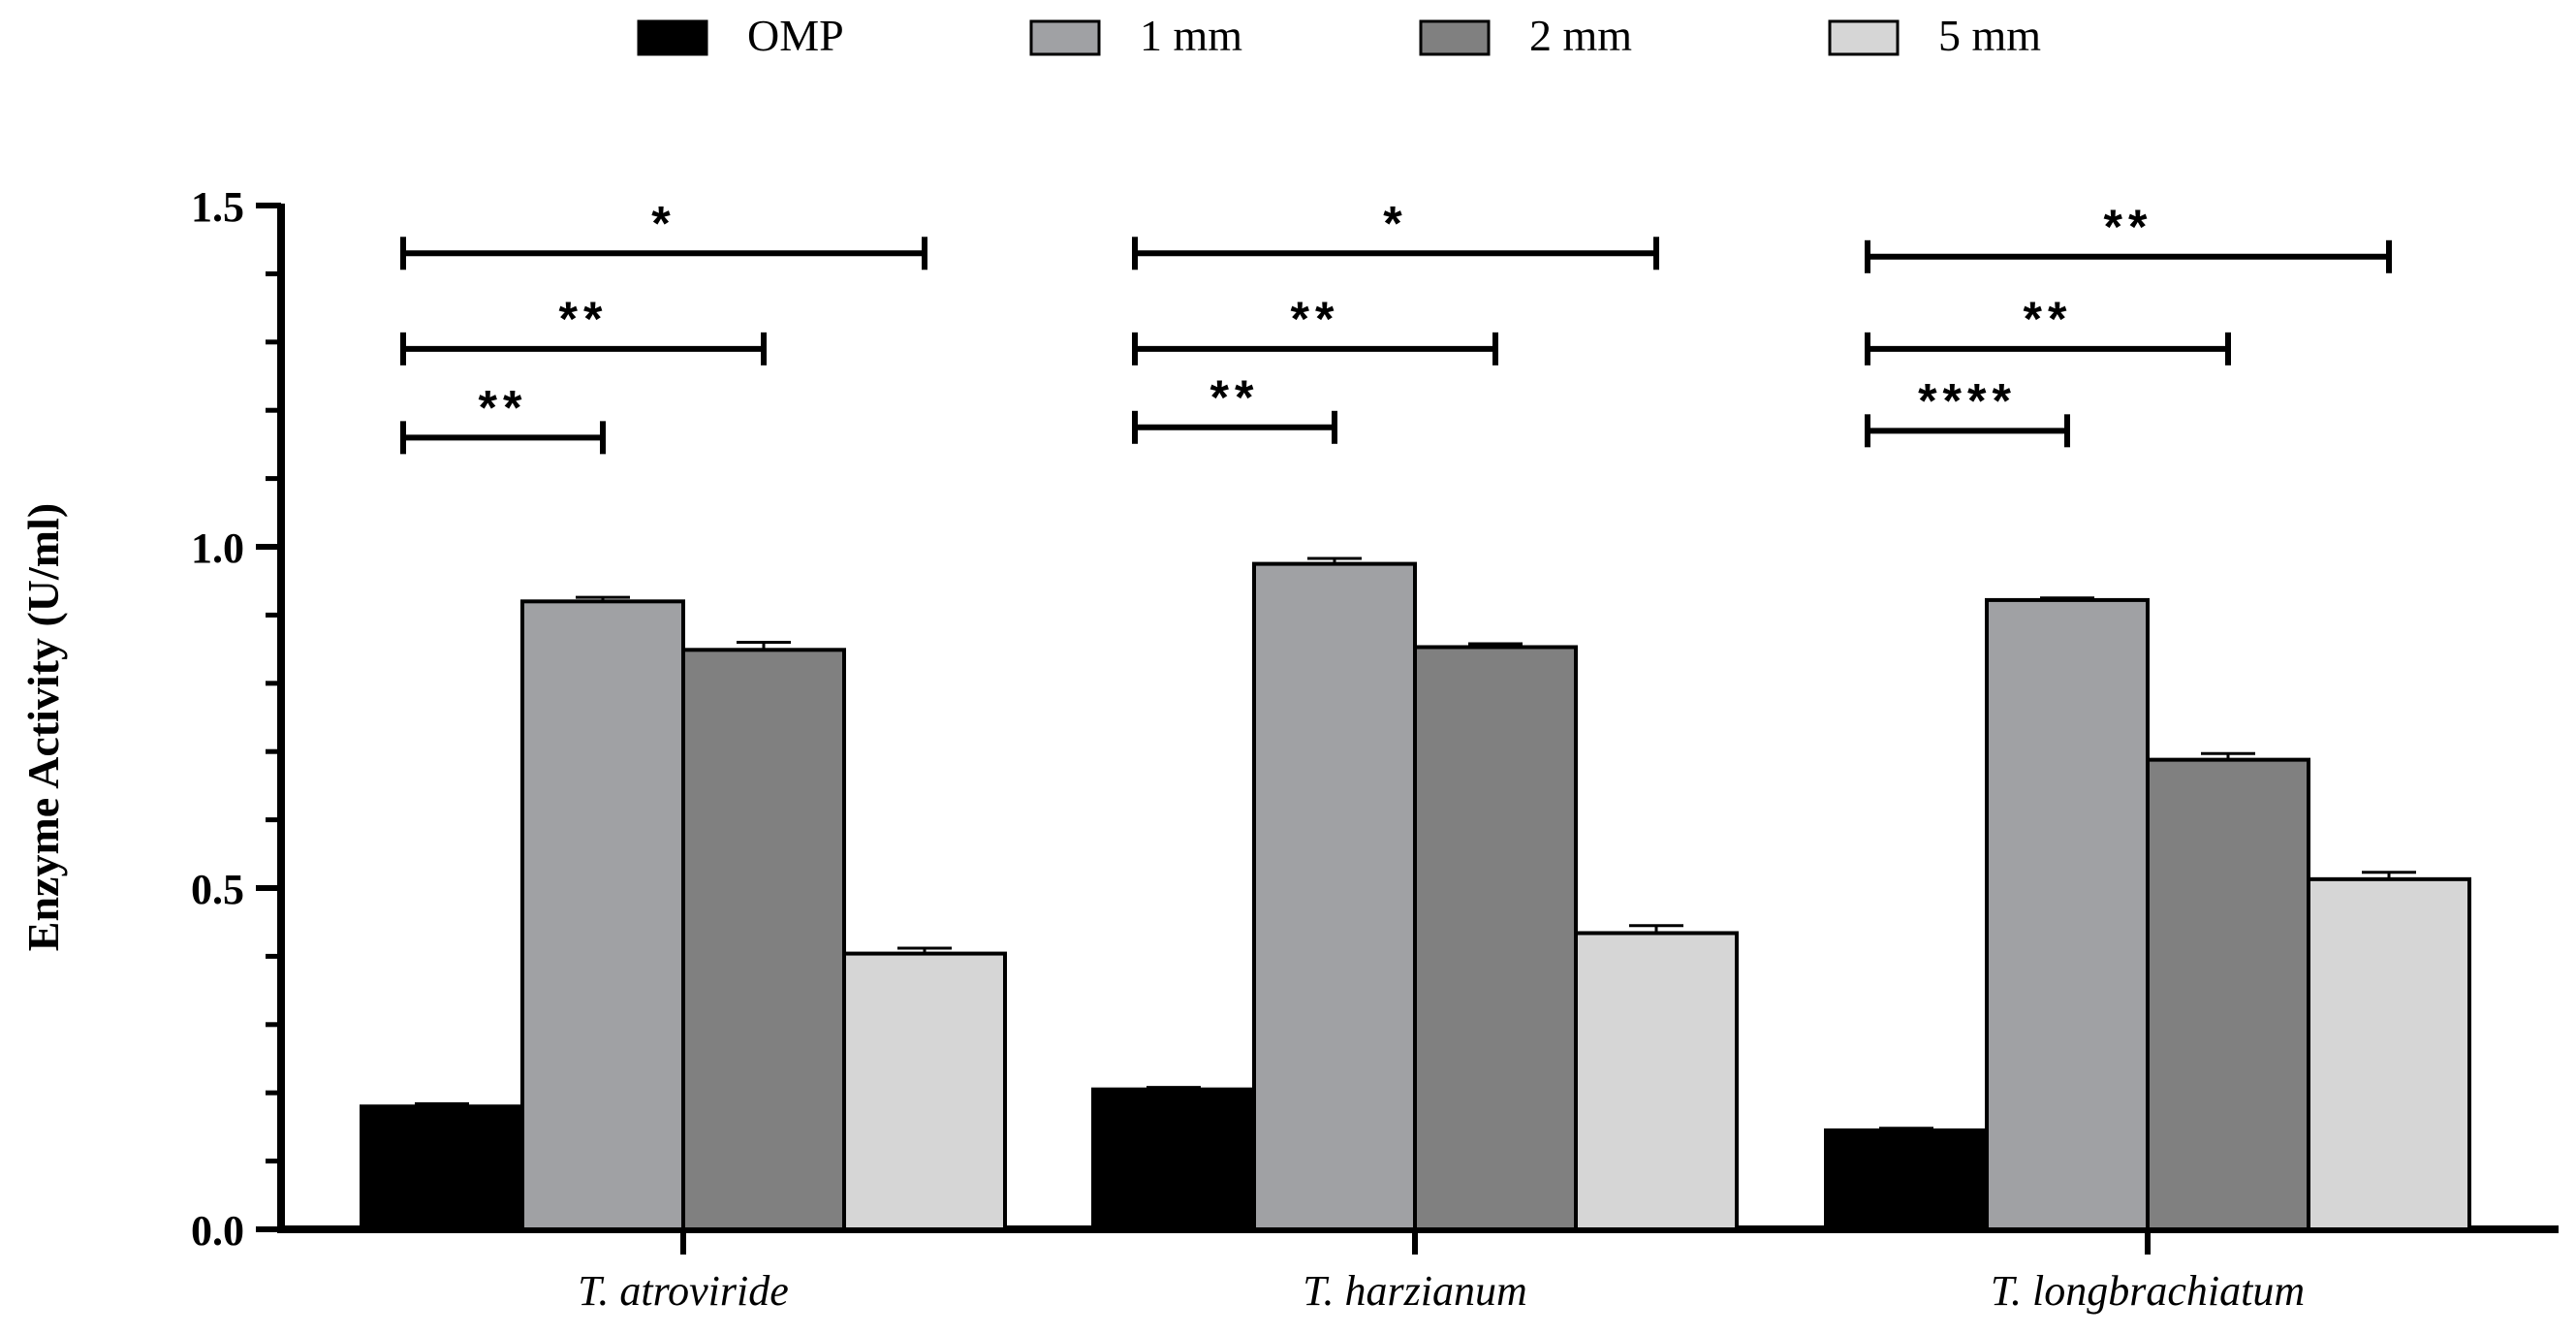  Describe the element at coordinates (1339, 35) in the screenshot. I see `legend: OMP 1 mm 2 mm 5 mm` at that location.